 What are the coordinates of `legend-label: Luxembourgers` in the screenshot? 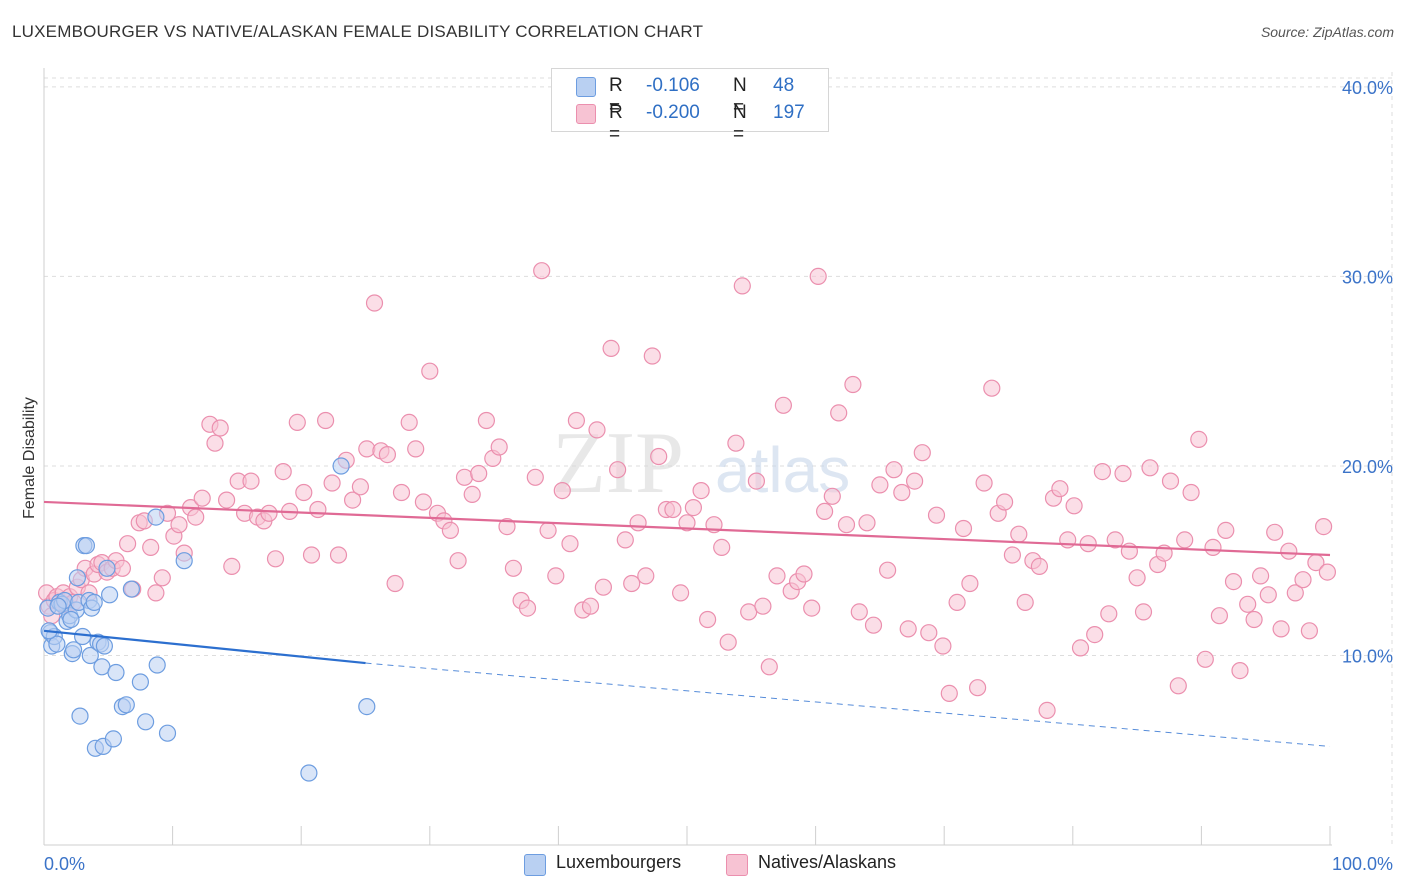 It's located at (619, 862).